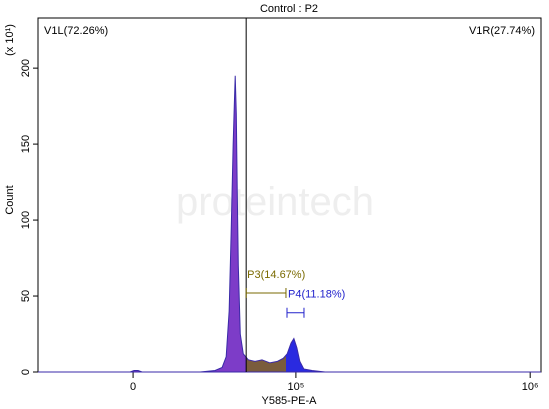 The height and width of the screenshot is (409, 549). I want to click on x-tick-label: 0, so click(133, 387).